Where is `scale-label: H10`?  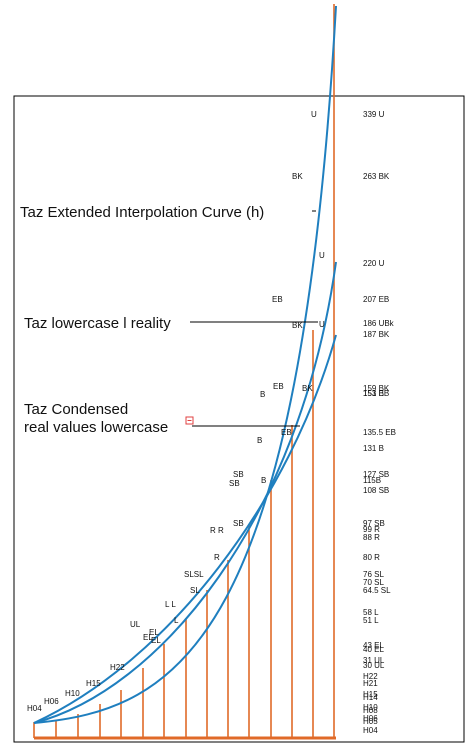
scale-label: H10 is located at coordinates (370, 707).